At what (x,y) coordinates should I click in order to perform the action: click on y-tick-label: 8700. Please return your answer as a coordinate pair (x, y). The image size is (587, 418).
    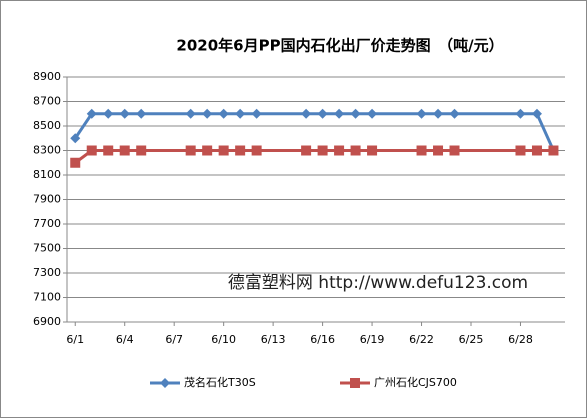
    Looking at the image, I should click on (47, 101).